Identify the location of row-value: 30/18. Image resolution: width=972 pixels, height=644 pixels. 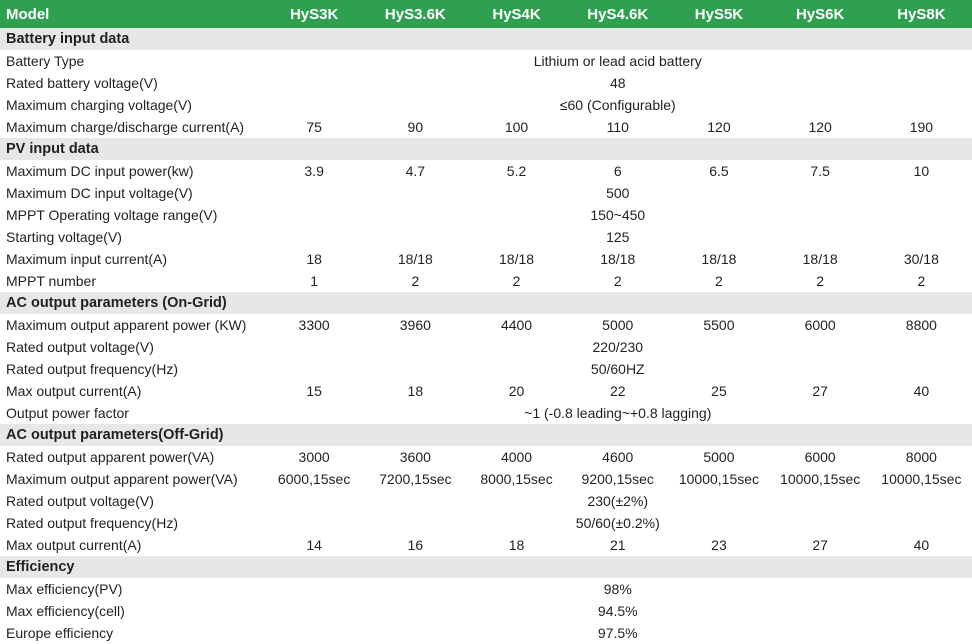
(921, 259).